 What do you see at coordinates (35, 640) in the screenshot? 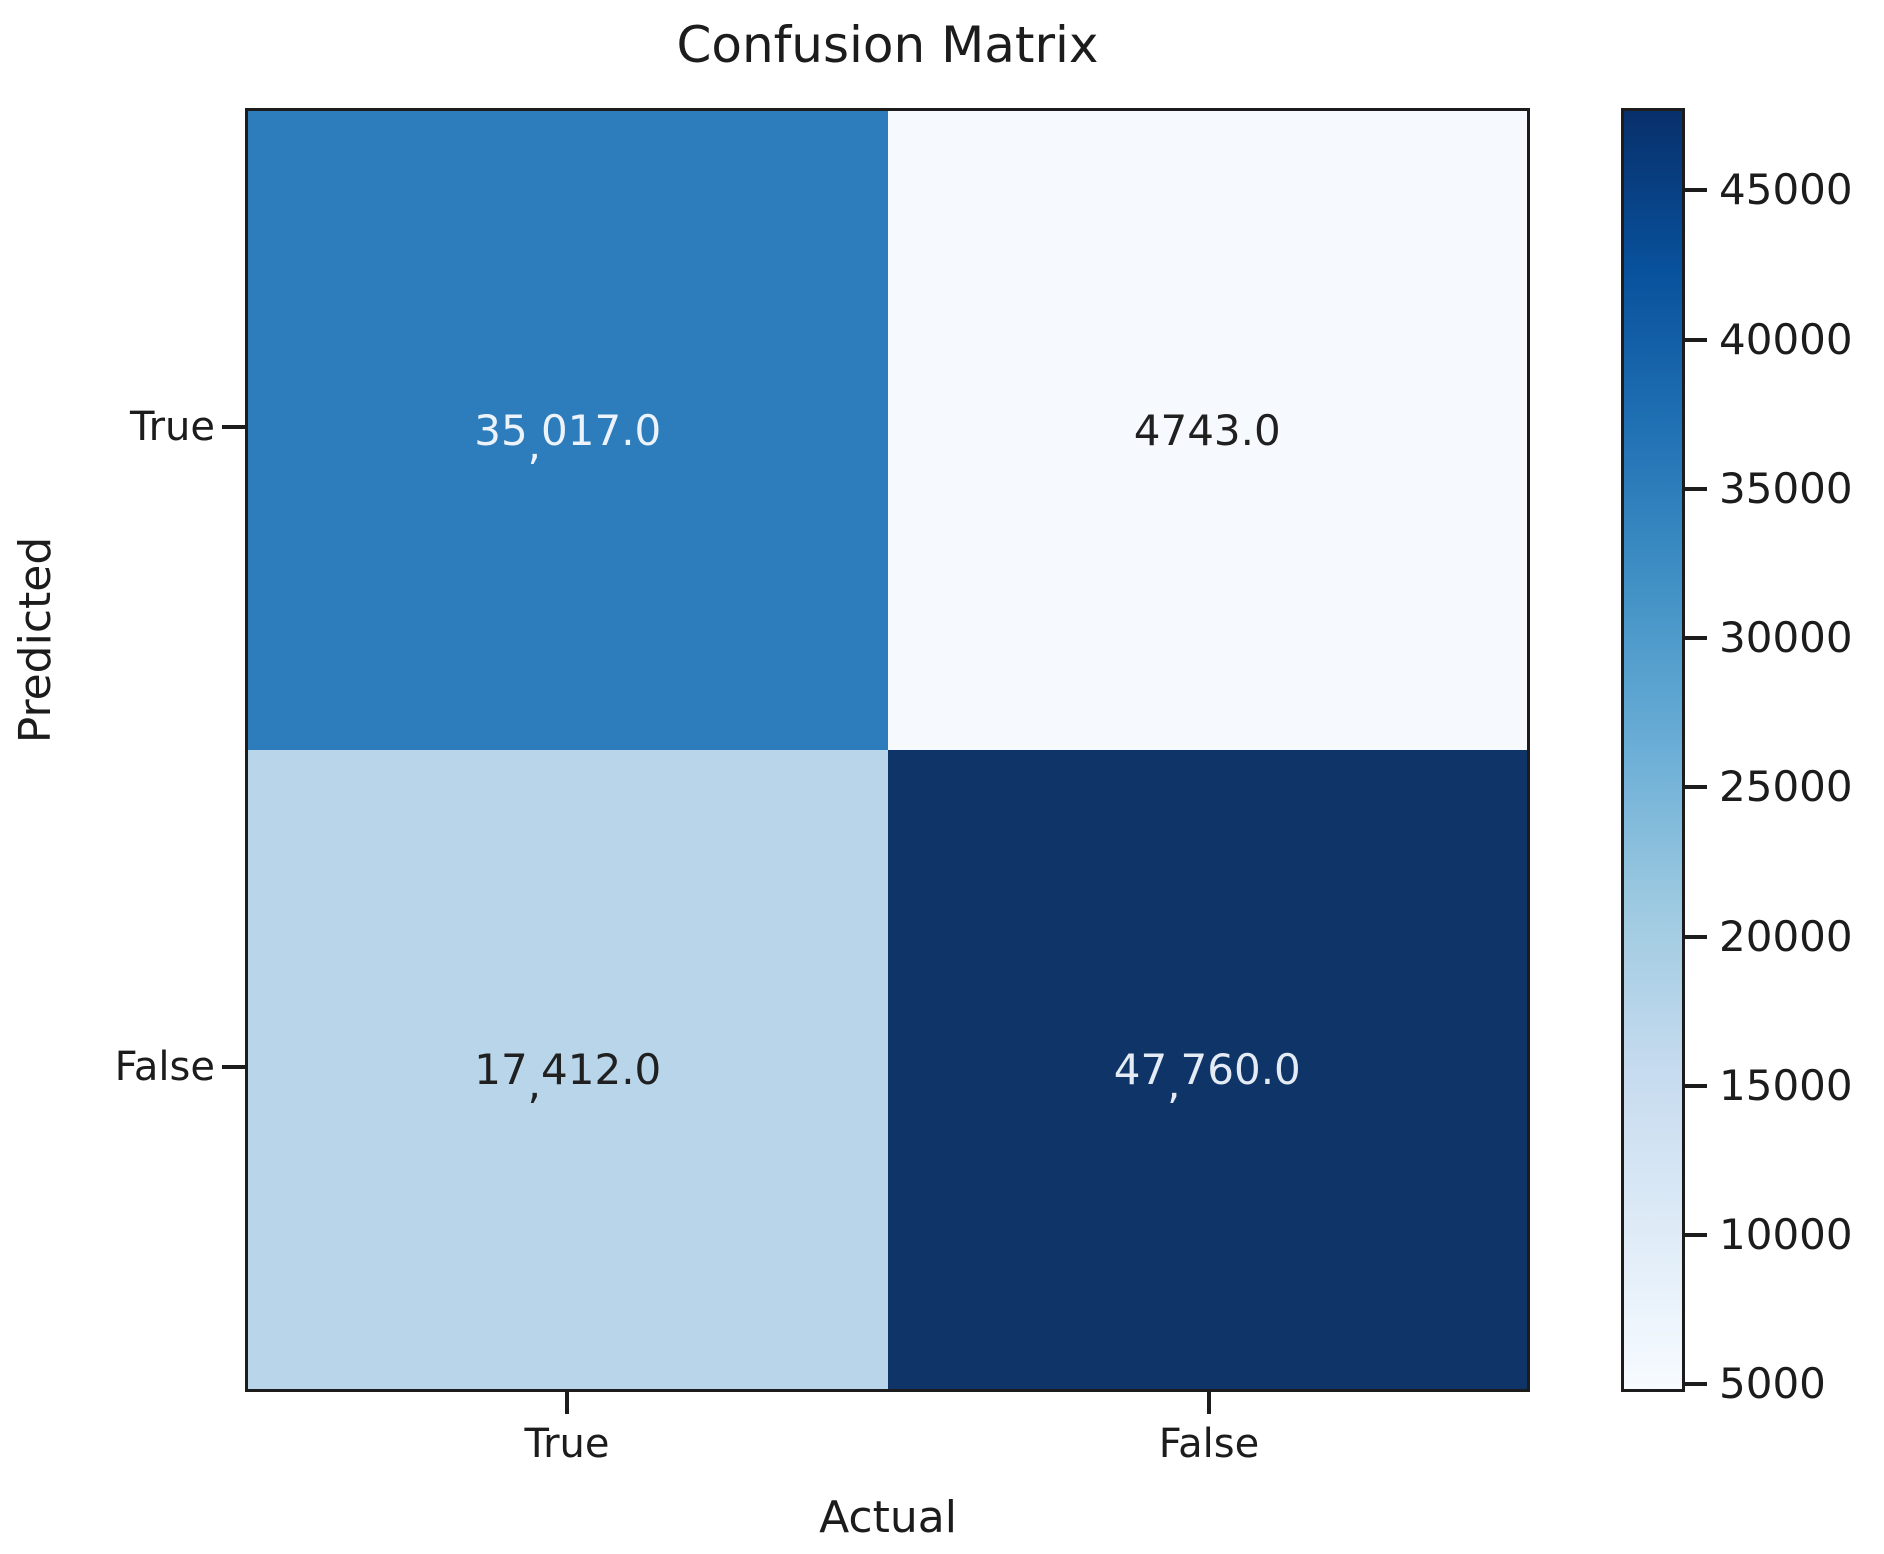
I see `y-axis-label: Predicted` at bounding box center [35, 640].